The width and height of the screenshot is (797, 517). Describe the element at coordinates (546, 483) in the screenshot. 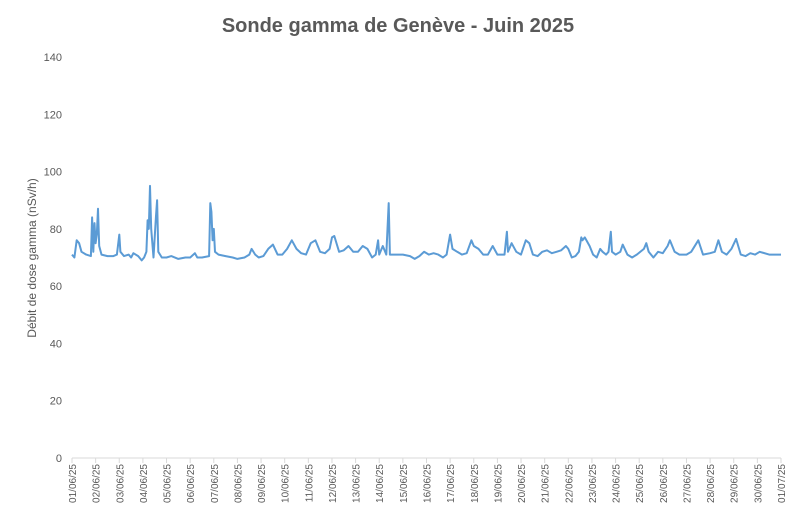

I see `x-tick-label: 21/06/25` at that location.